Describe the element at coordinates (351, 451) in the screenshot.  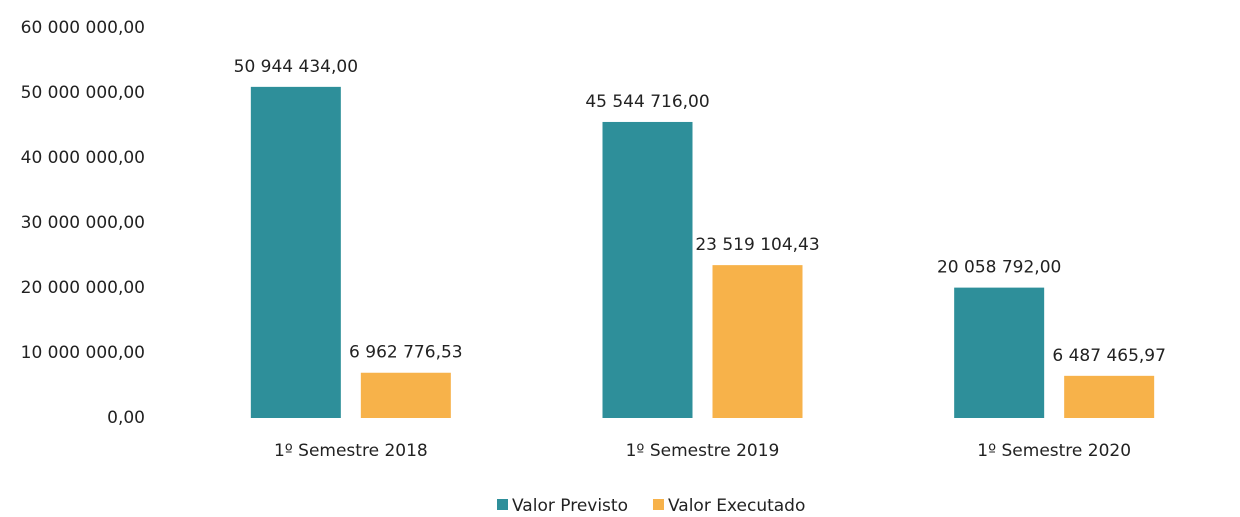
I see `x-tick-label: 1º Semestre 2018` at that location.